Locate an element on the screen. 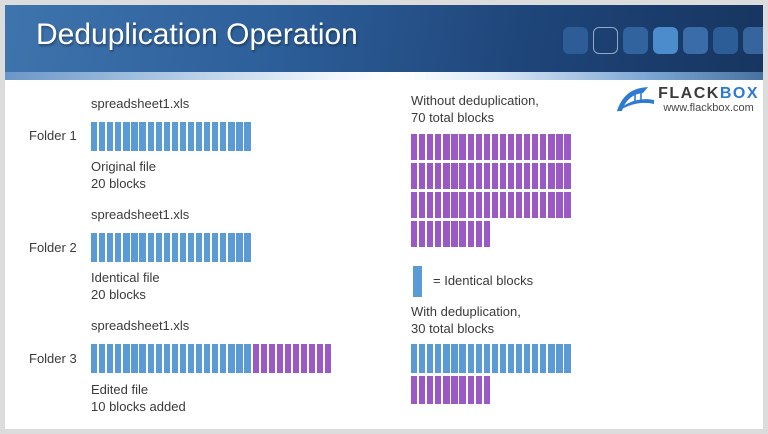 The image size is (768, 434). logo-brand: FLACKBOX is located at coordinates (708, 93).